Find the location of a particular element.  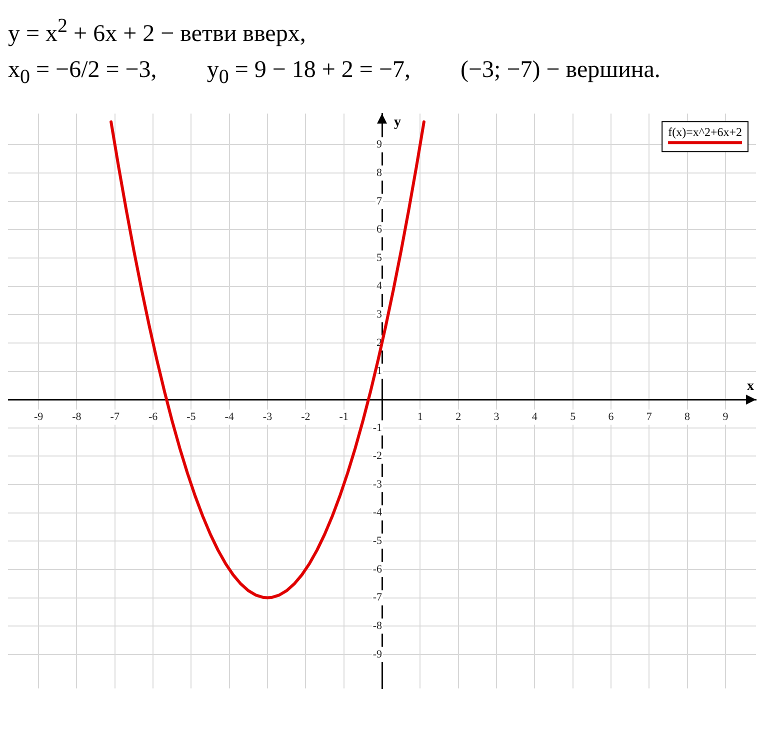

x-tick-label: 1 is located at coordinates (420, 416).